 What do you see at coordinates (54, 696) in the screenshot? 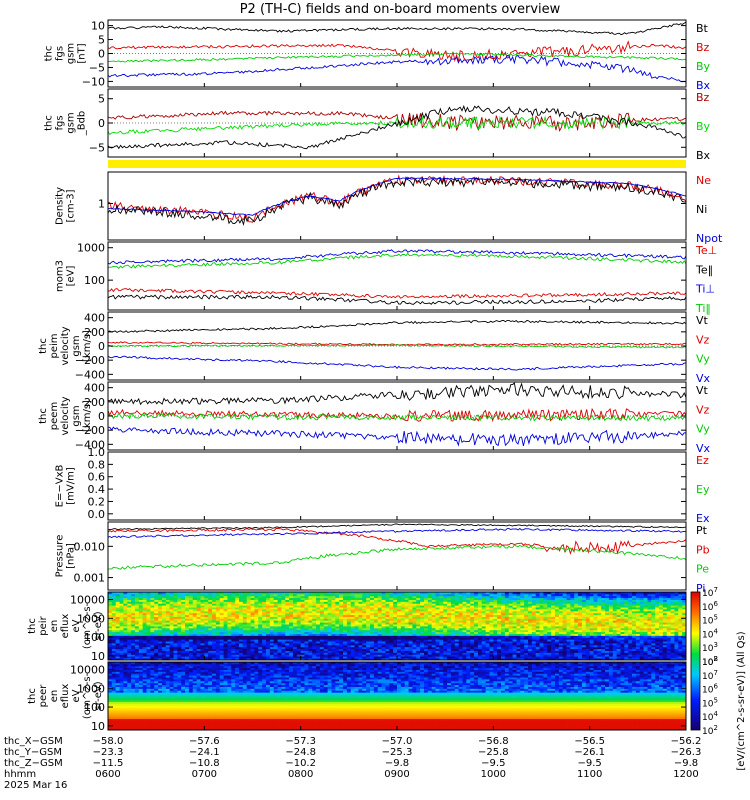
I see `y-axis-label-line: en` at bounding box center [54, 696].